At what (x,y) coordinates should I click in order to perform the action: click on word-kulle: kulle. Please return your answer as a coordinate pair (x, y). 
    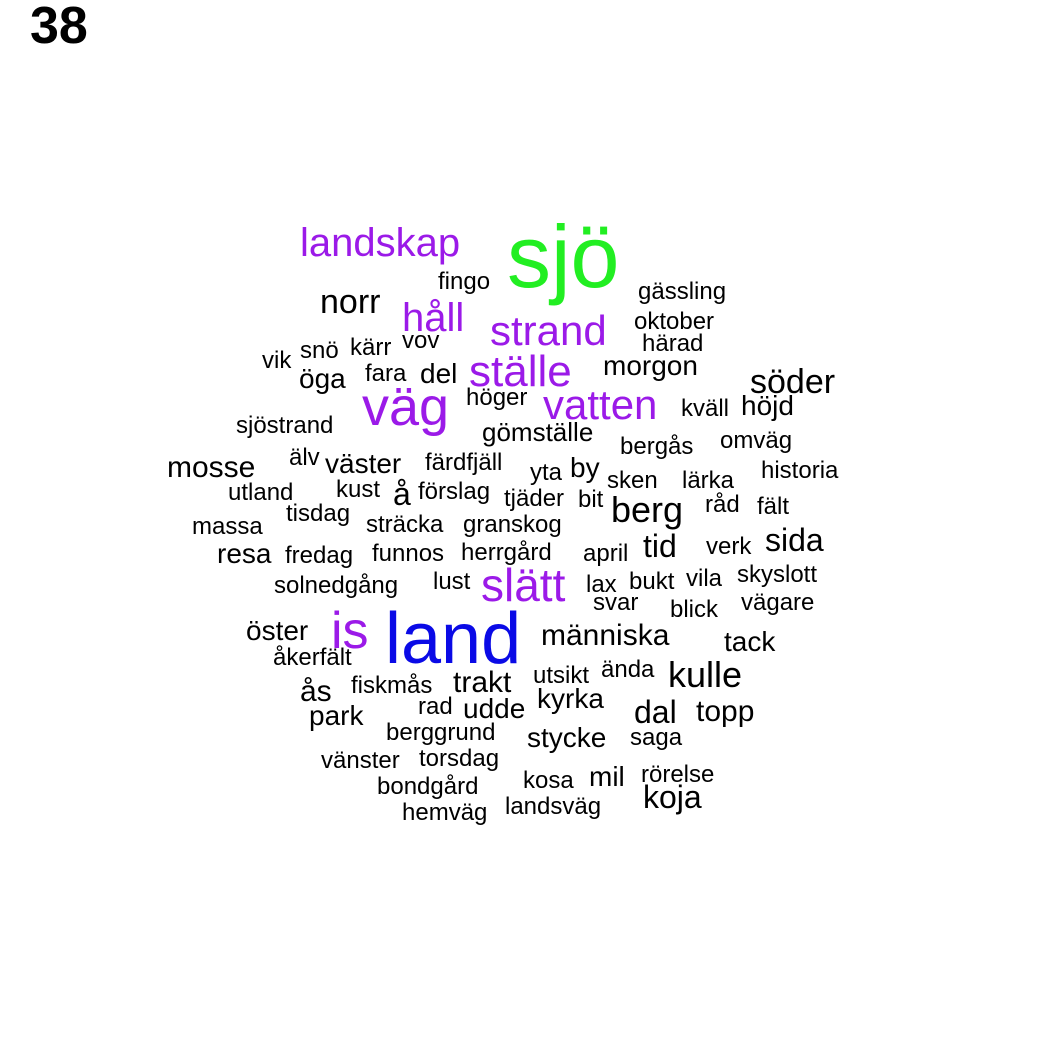
    Looking at the image, I should click on (705, 674).